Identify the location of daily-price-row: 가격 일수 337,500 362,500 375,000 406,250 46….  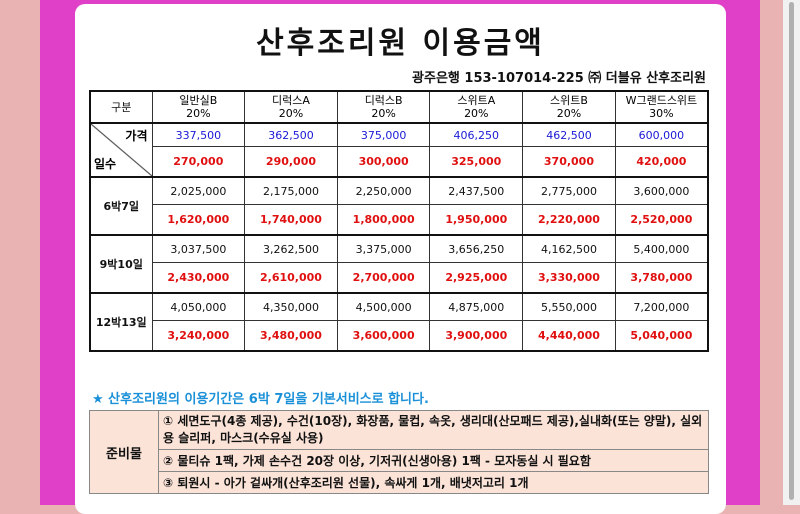
(399, 150).